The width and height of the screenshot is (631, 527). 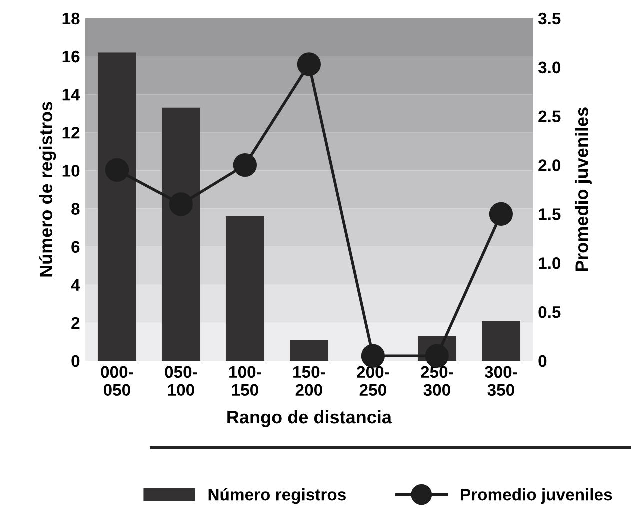 I want to click on y2-tick-label: 0.5, so click(x=549, y=312).